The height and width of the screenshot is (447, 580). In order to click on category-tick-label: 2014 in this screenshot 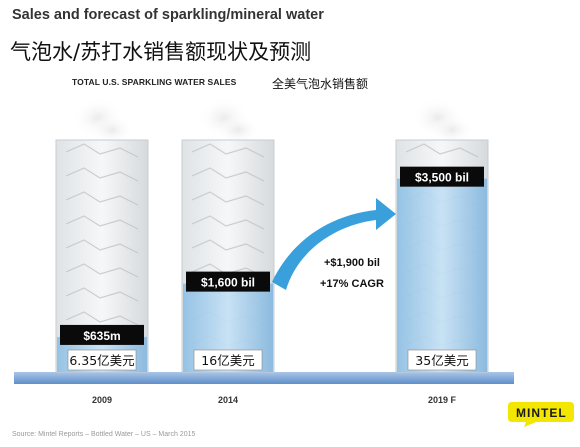, I will do `click(228, 400)`.